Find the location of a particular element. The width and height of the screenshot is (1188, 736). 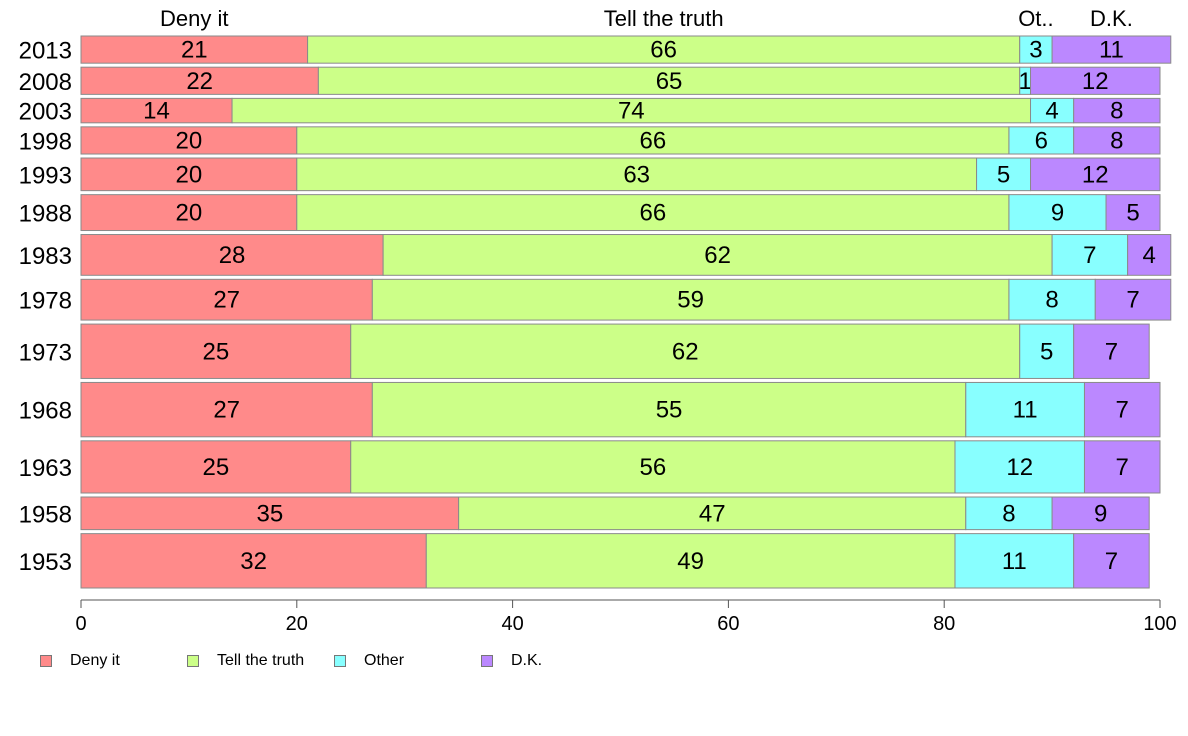

data-label-1983-0: 28 is located at coordinates (232, 255).